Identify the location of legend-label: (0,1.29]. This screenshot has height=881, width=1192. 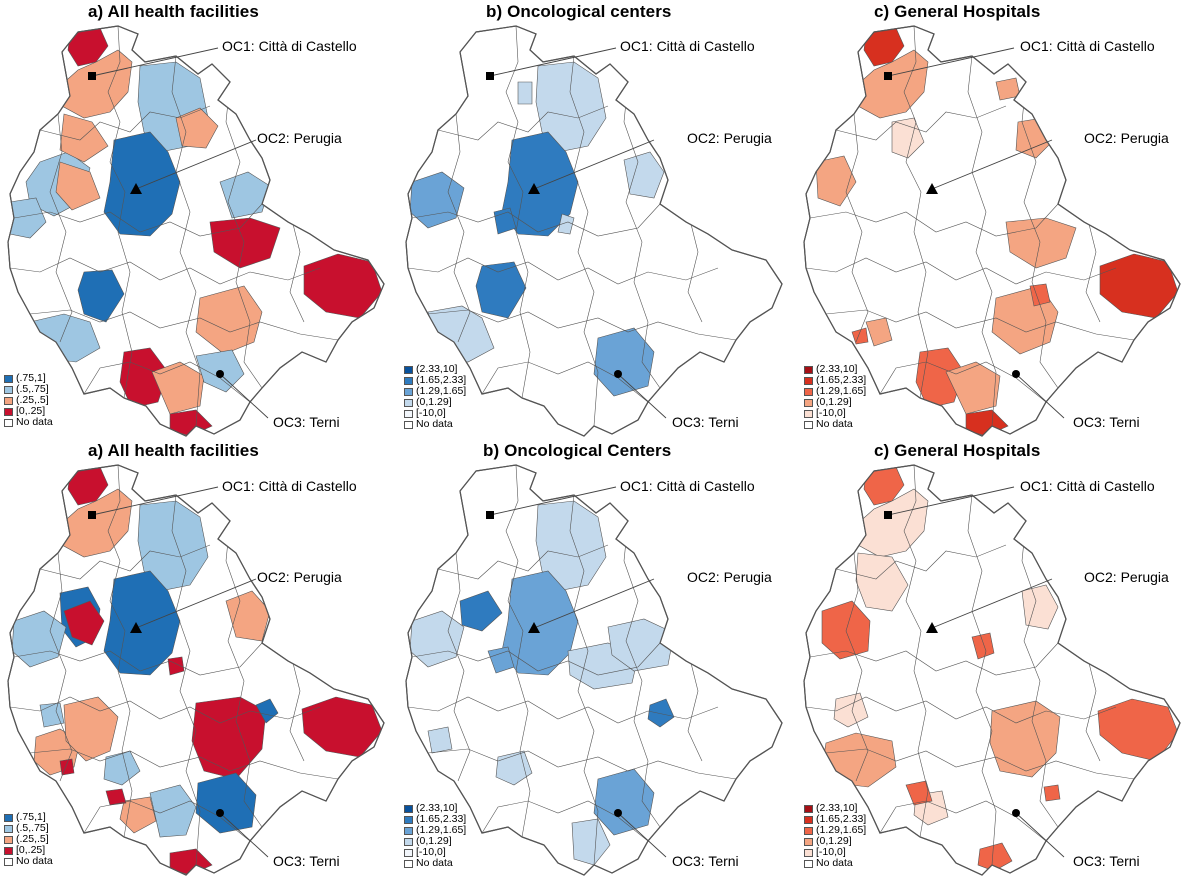
(434, 402).